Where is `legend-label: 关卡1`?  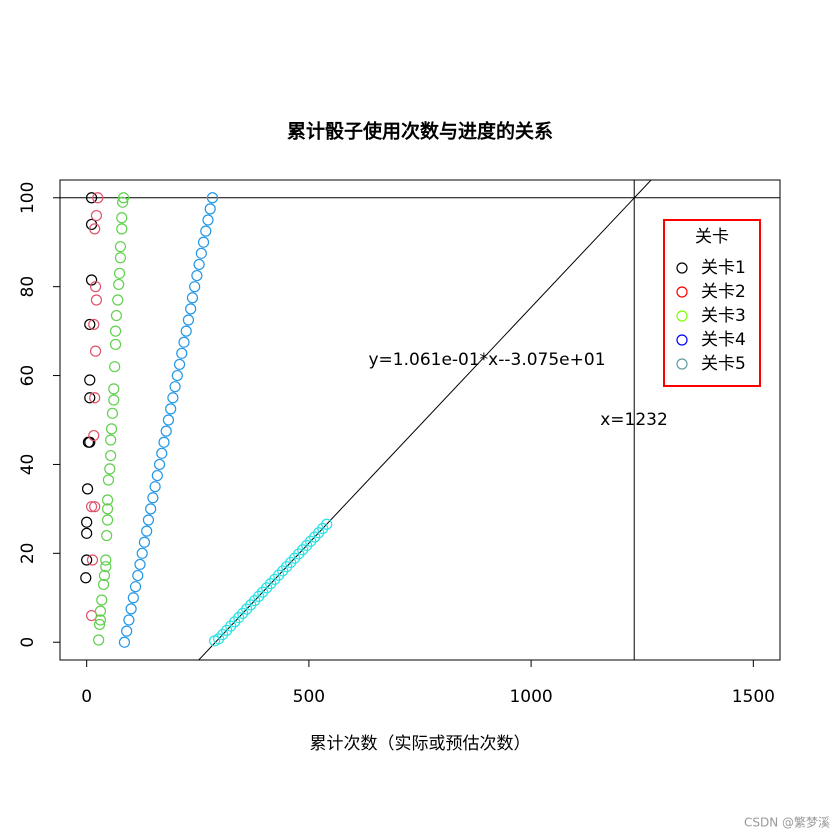 legend-label: 关卡1 is located at coordinates (723, 268).